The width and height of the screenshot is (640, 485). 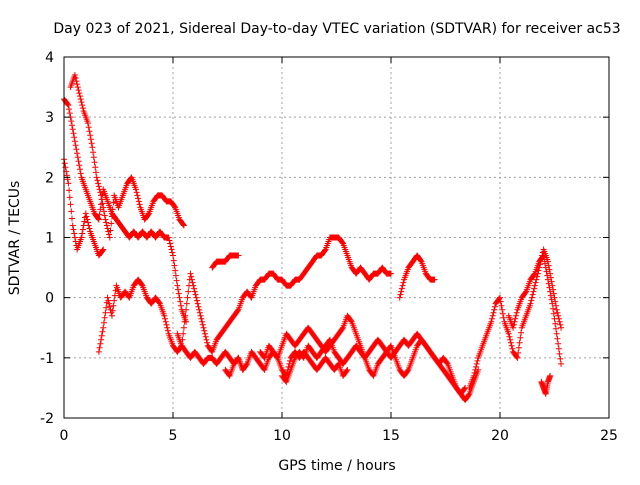 I want to click on x-tick-label: 10, so click(x=282, y=436).